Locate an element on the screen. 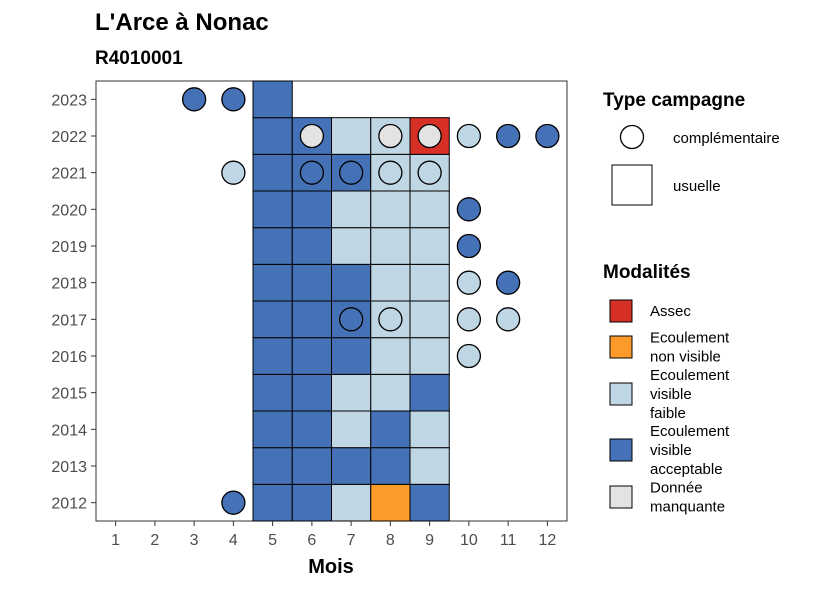 This screenshot has height=590, width=826. y-tick-label: 2012 is located at coordinates (69, 504).